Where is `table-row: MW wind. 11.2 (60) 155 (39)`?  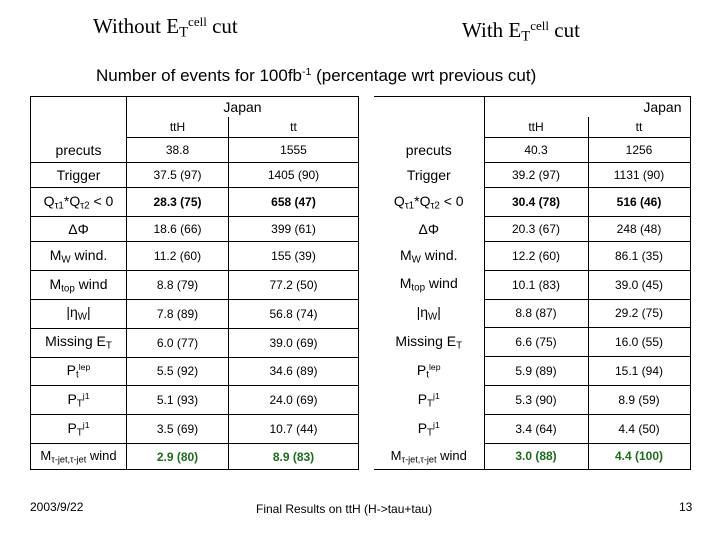
table-row: MW wind. 11.2 (60) 155 (39) is located at coordinates (194, 255).